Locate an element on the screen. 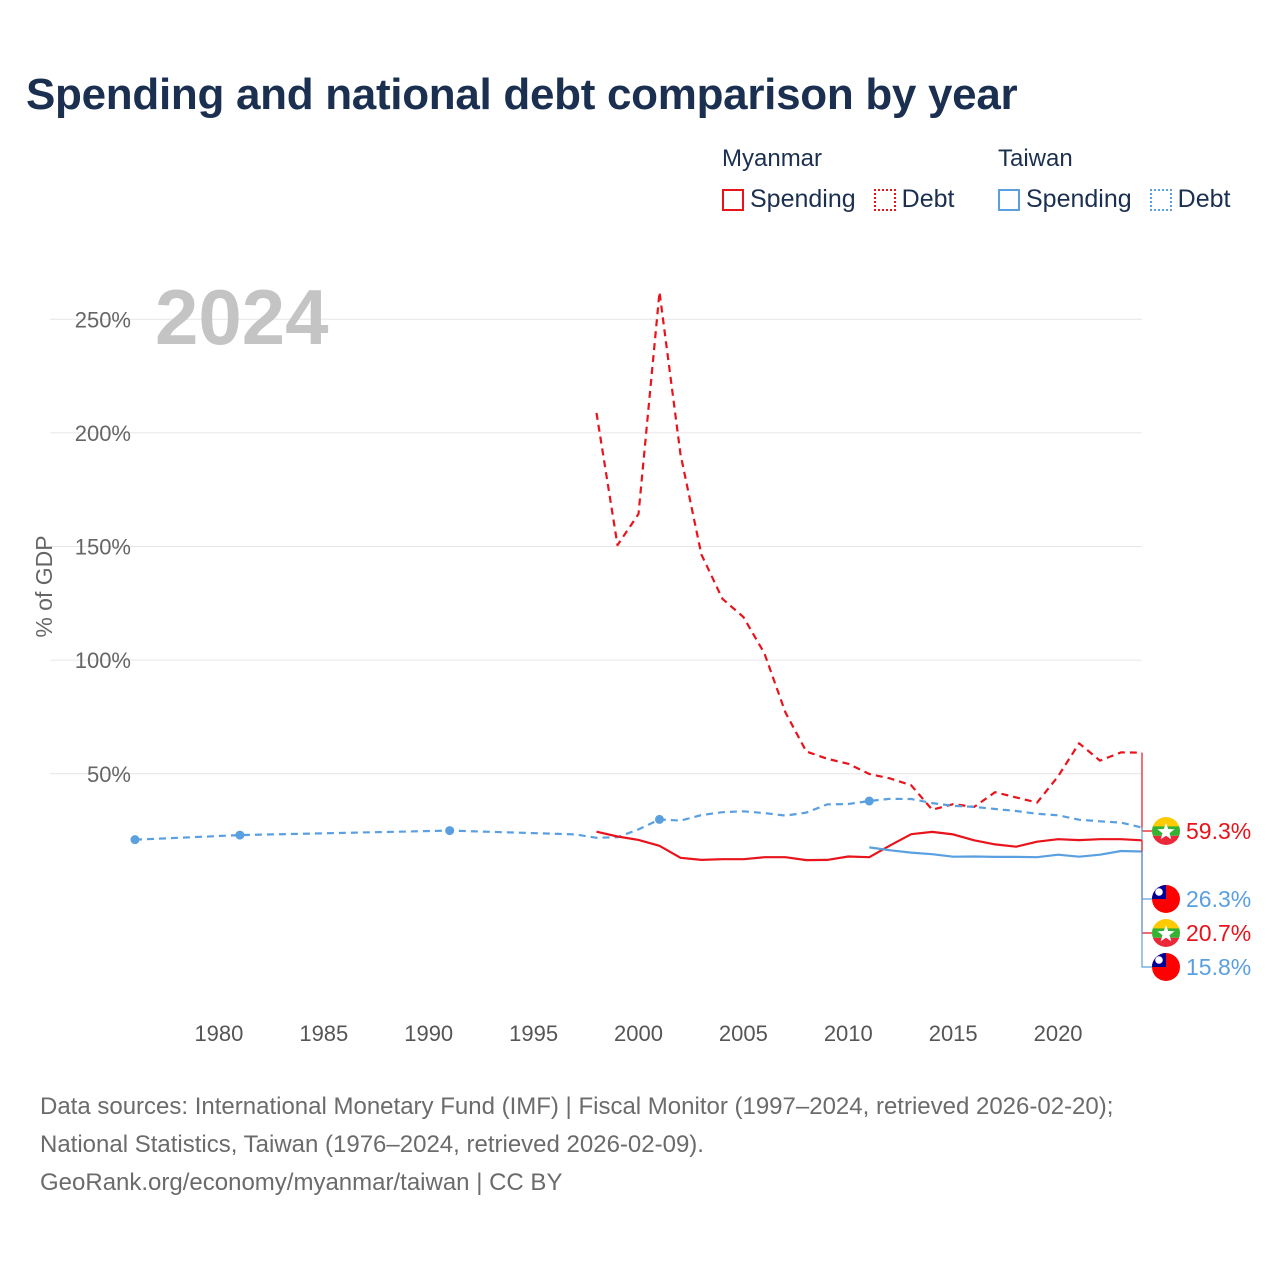 This screenshot has width=1280, height=1280. end-label-value: 26.3% is located at coordinates (1218, 899).